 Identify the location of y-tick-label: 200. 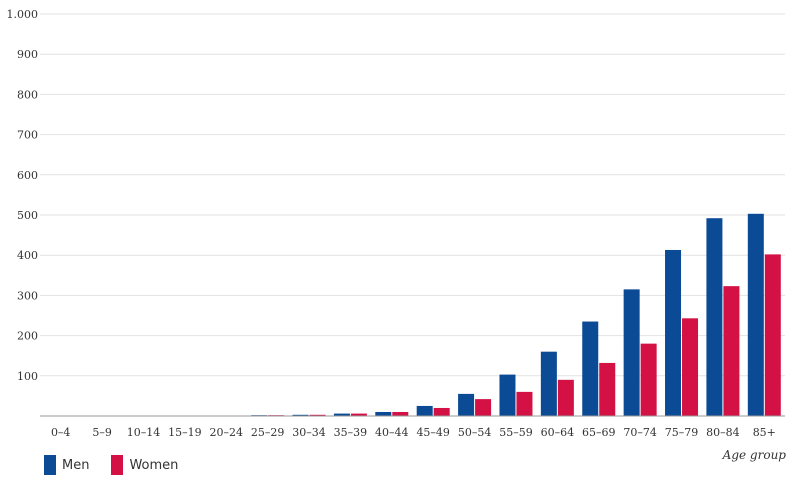
(27, 336).